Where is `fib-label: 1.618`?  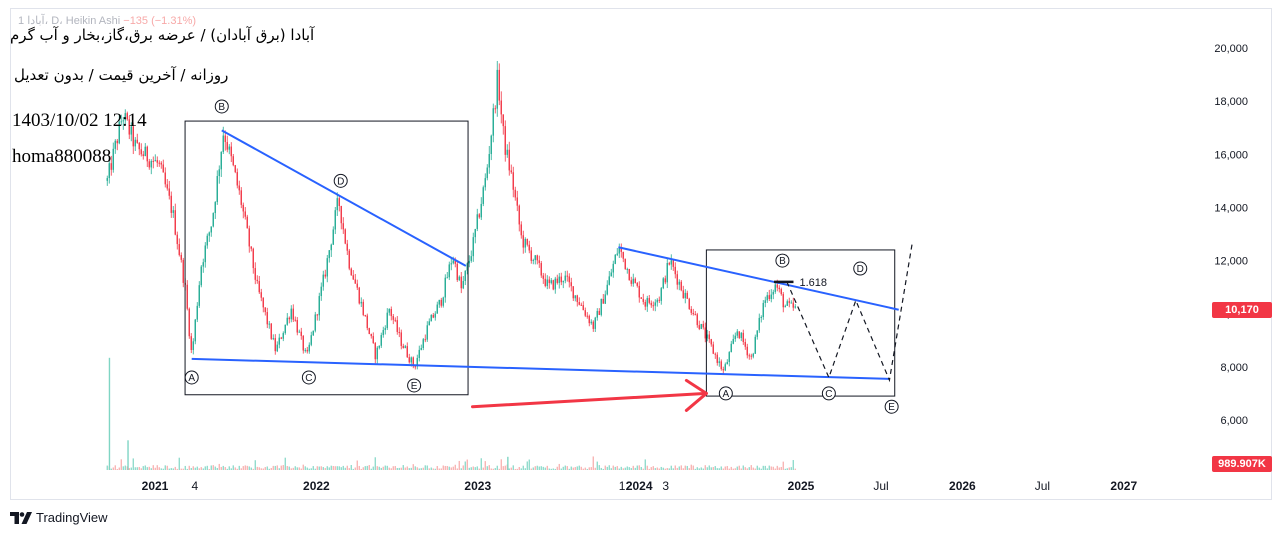
fib-label: 1.618 is located at coordinates (813, 283).